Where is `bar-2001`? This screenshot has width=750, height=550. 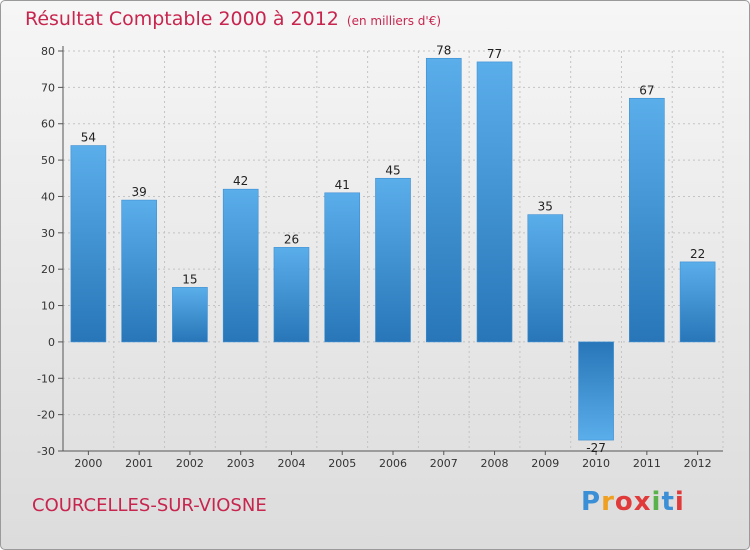
bar-2001 is located at coordinates (139, 271).